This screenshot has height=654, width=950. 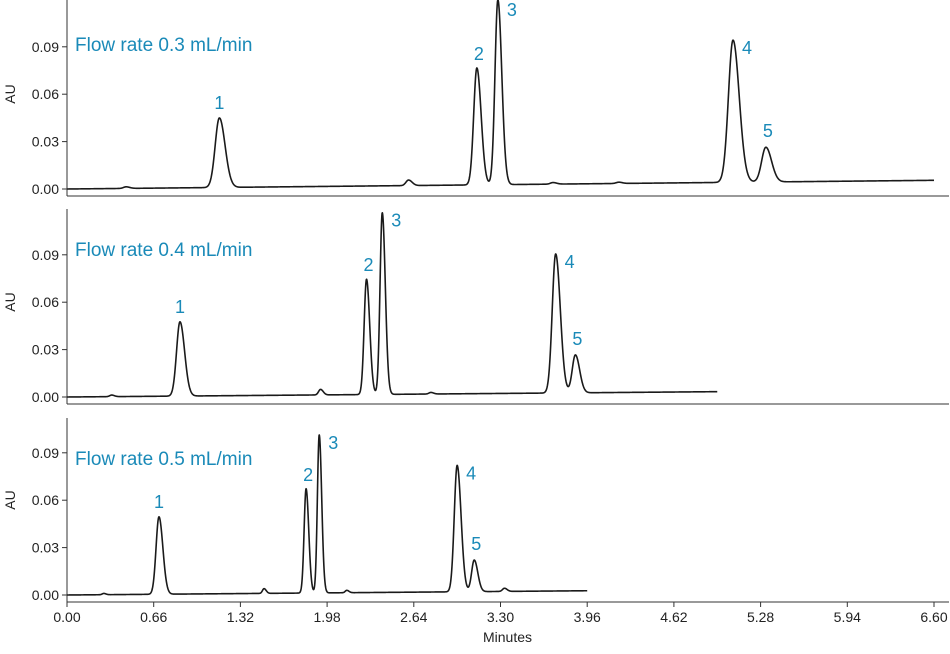 I want to click on x-tick-label: 0.66, so click(x=153, y=617).